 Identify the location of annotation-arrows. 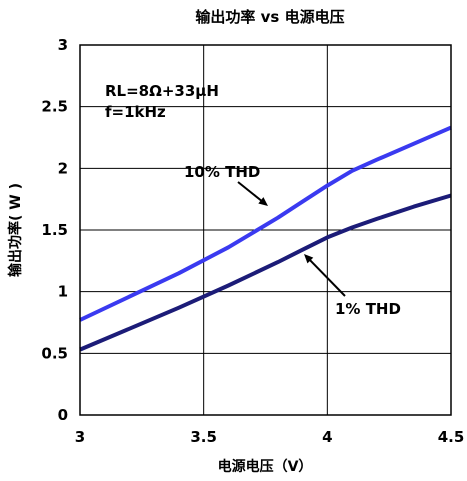
(291, 239).